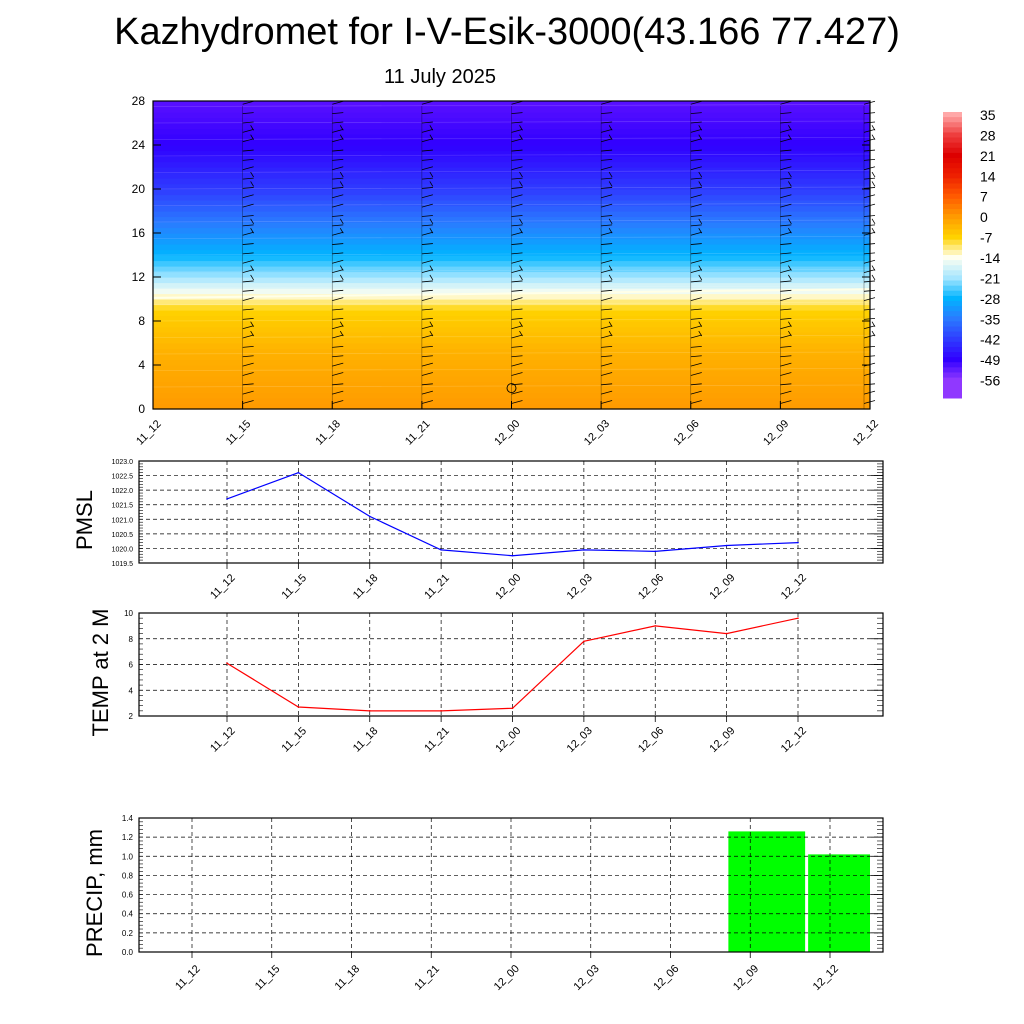  Describe the element at coordinates (188, 978) in the screenshot. I see `x-tick-label: 11_12` at that location.